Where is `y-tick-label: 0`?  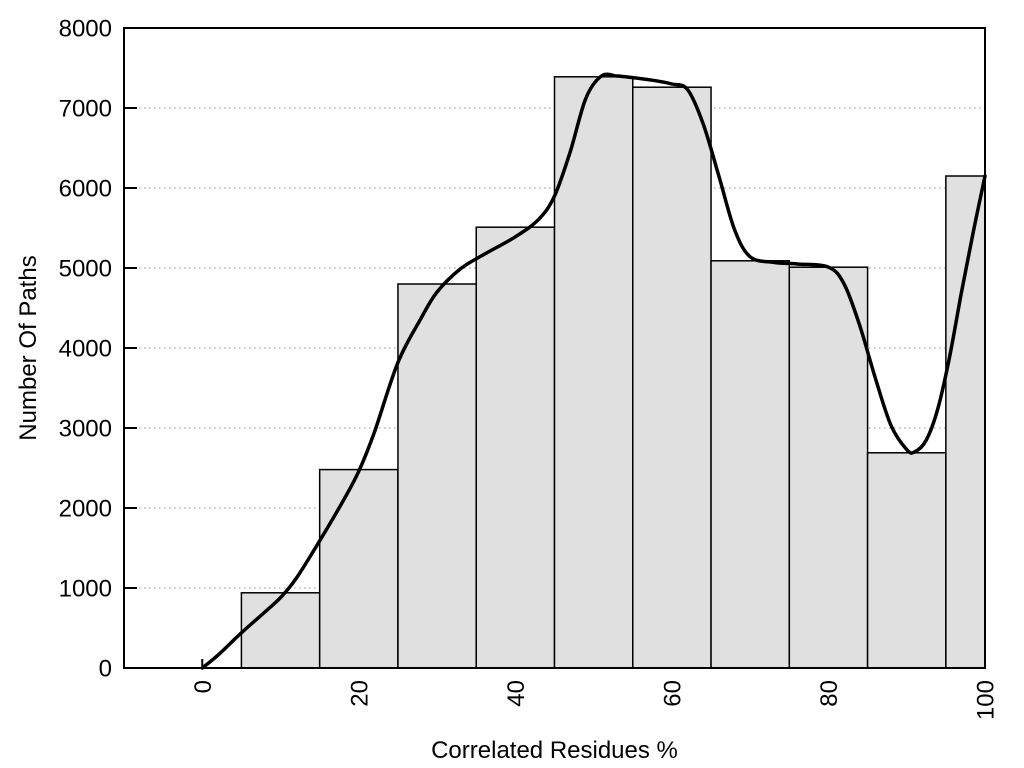
y-tick-label: 0 is located at coordinates (105, 669).